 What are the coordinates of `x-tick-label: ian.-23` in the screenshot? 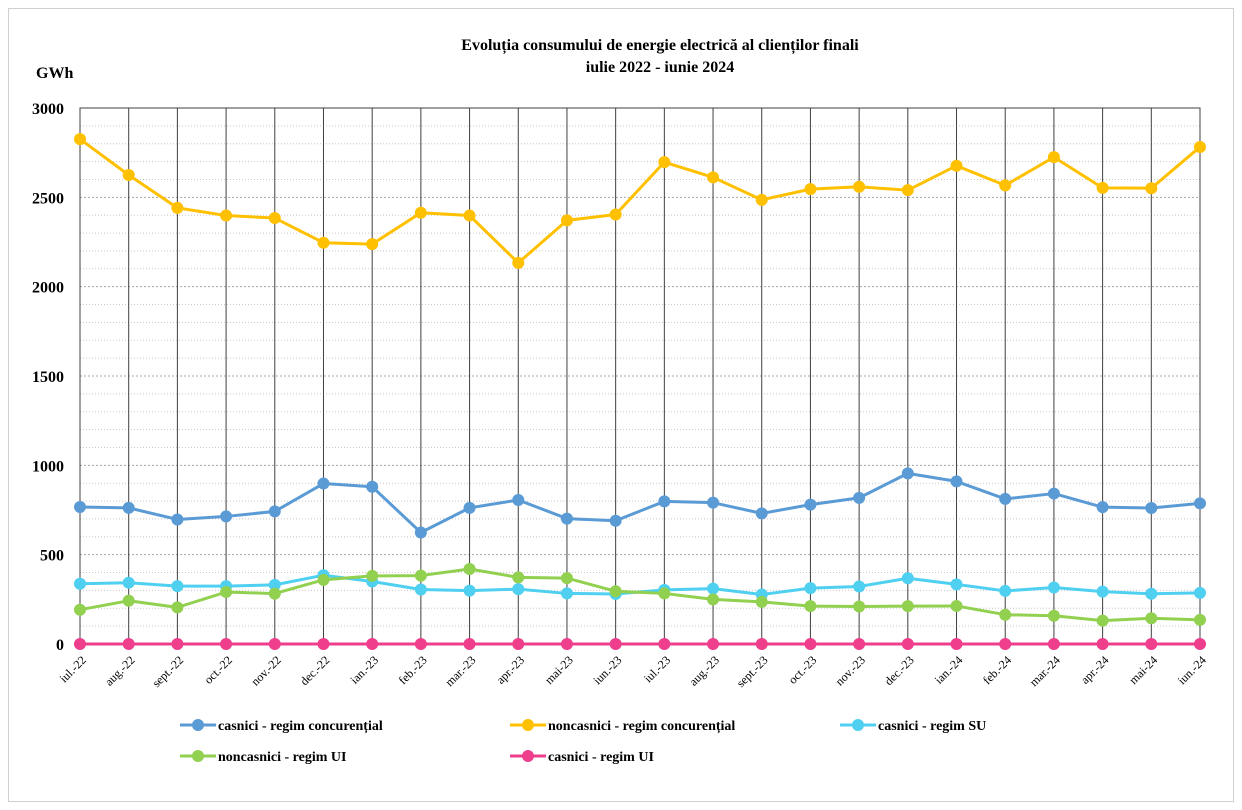 It's located at (364, 670).